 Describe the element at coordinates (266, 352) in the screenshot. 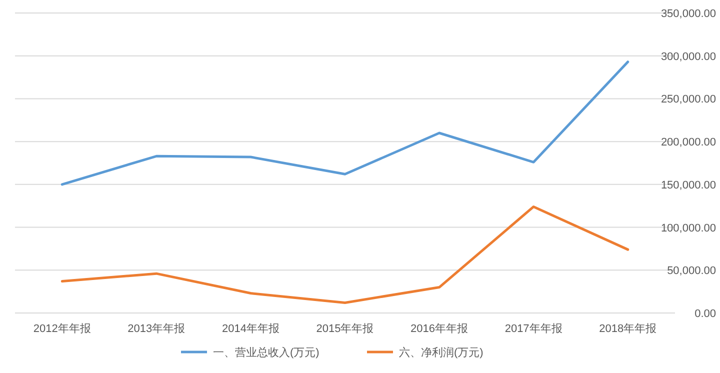

I see `legend-label: 一、营业总收入(万元)` at that location.